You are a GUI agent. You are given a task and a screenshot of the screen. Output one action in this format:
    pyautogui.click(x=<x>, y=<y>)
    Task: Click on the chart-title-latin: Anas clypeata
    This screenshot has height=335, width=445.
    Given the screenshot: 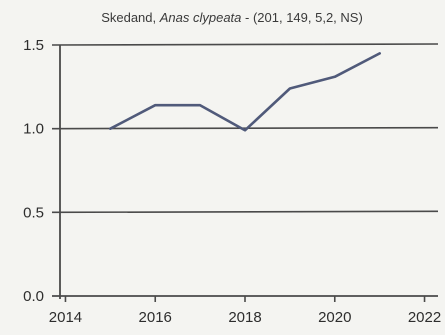 What is the action you would take?
    pyautogui.click(x=200, y=17)
    